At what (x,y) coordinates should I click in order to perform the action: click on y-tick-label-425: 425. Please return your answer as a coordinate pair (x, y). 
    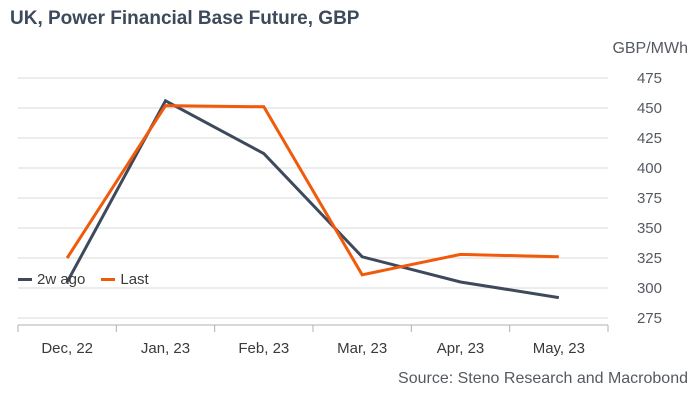
    Looking at the image, I should click on (649, 138).